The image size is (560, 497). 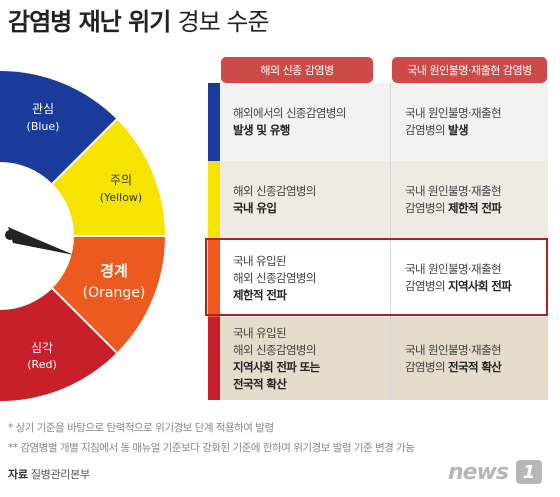 I want to click on source-credit: 자료 질병관리본부, so click(x=49, y=474).